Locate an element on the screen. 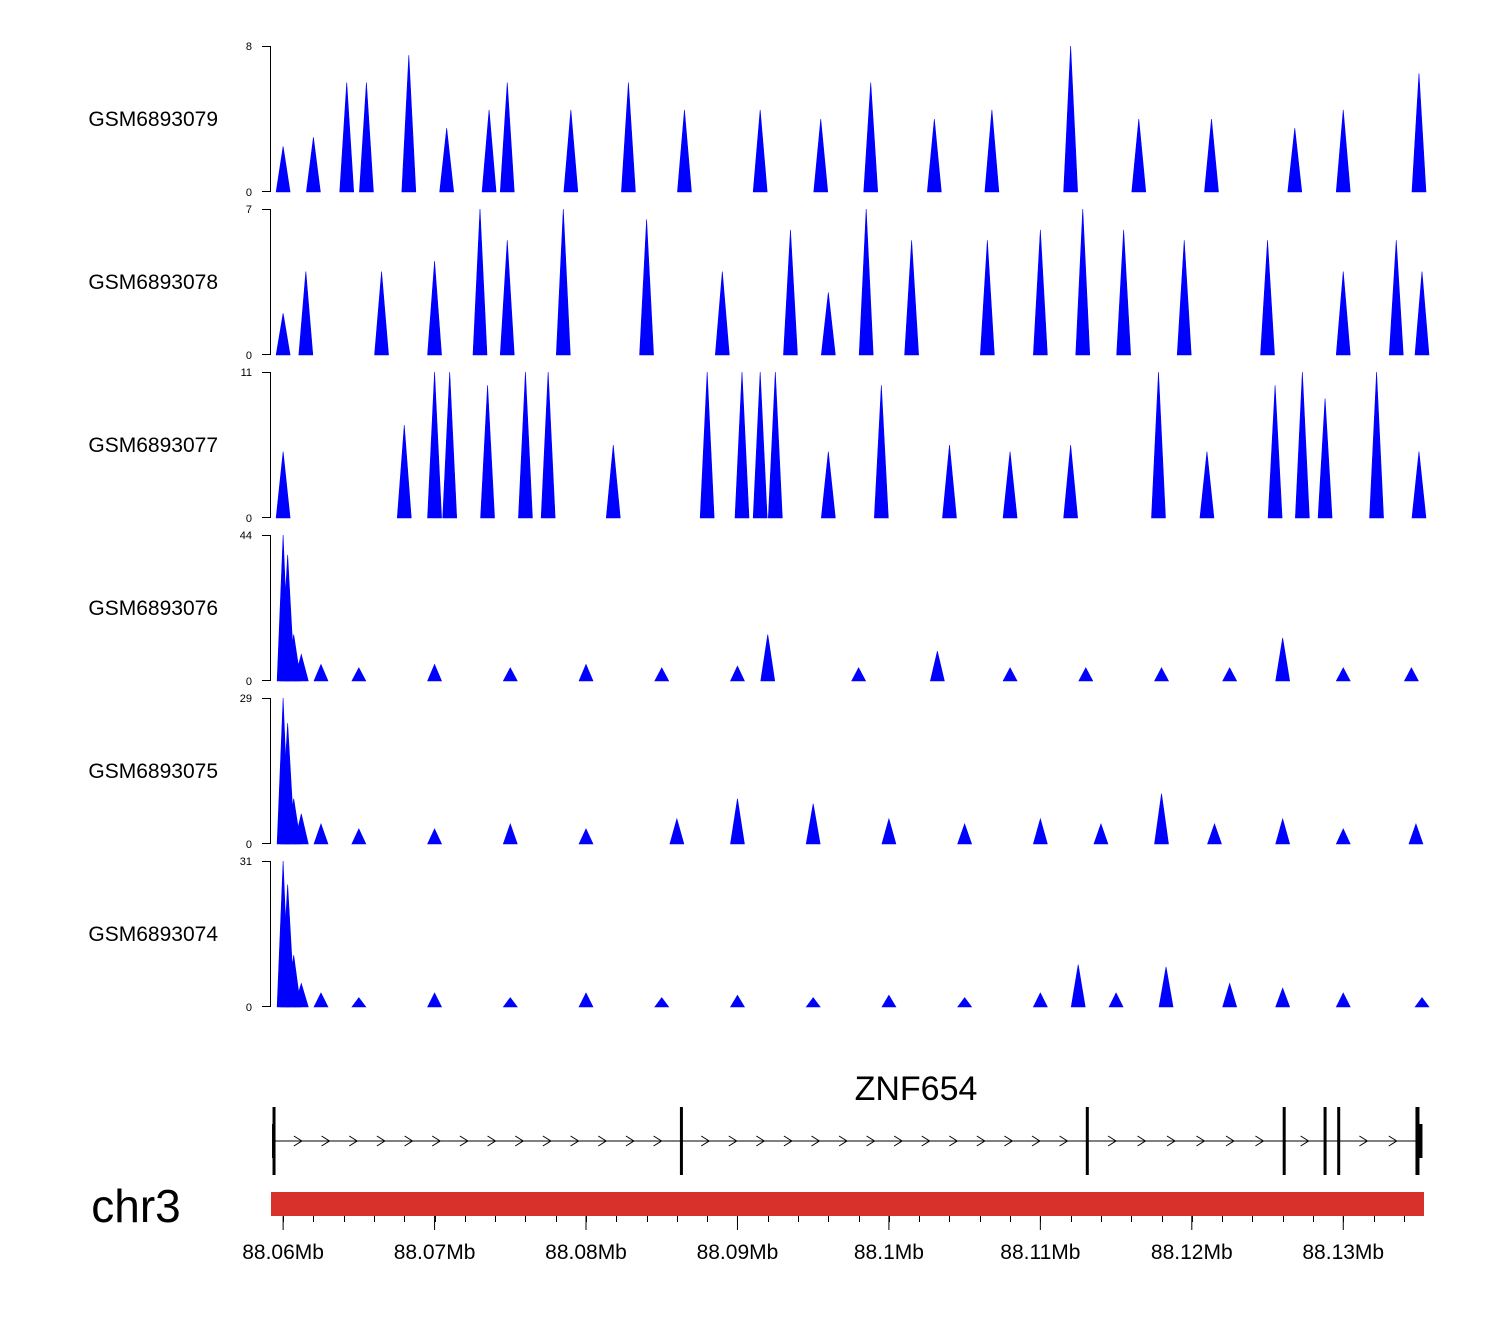 This screenshot has width=1500, height=1320. chromosome-track: chr3 is located at coordinates (757, 1206).